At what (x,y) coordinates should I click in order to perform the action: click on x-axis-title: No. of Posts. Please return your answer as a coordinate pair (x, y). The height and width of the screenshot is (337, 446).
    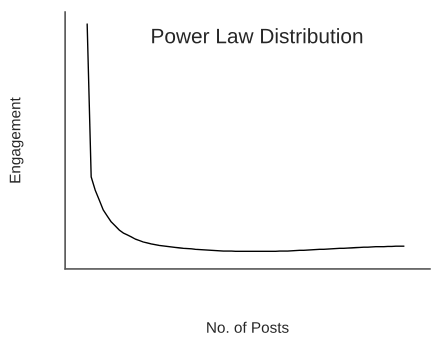
    Looking at the image, I should click on (248, 327).